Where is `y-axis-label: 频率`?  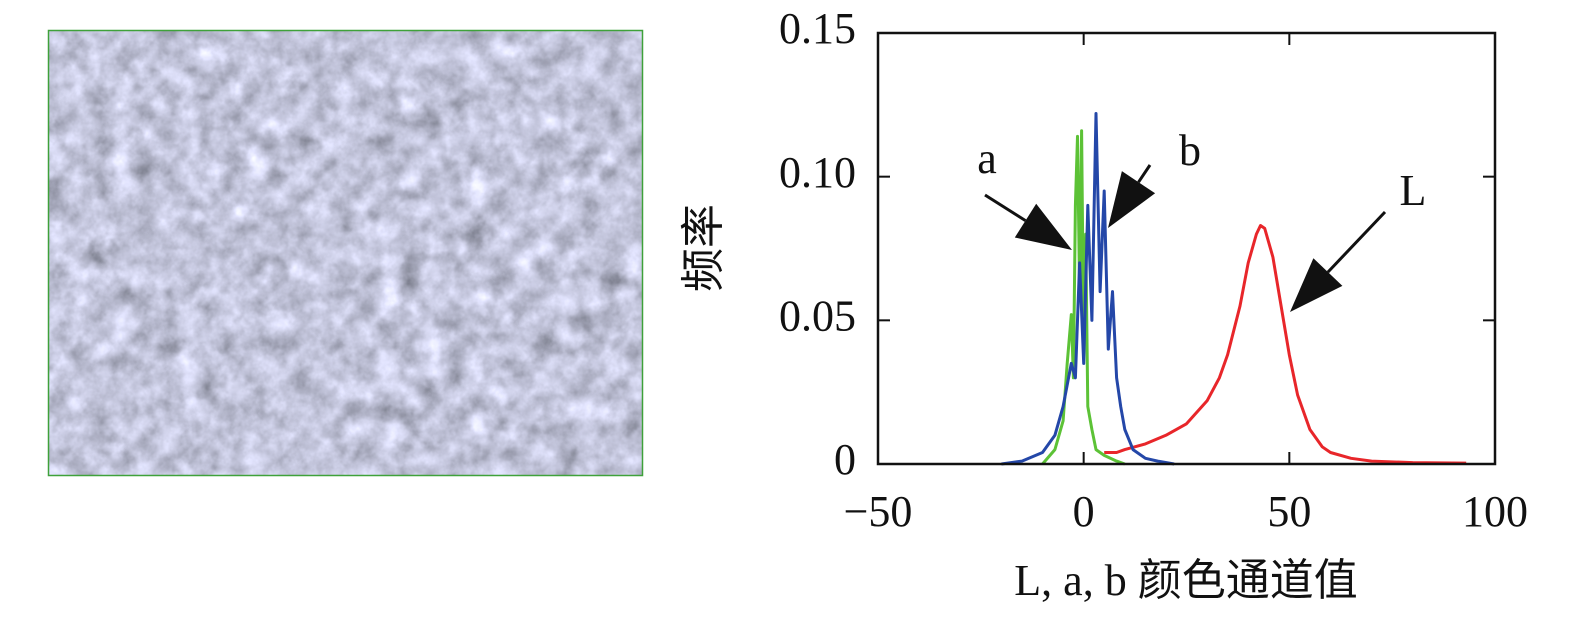 y-axis-label: 频率 is located at coordinates (703, 248).